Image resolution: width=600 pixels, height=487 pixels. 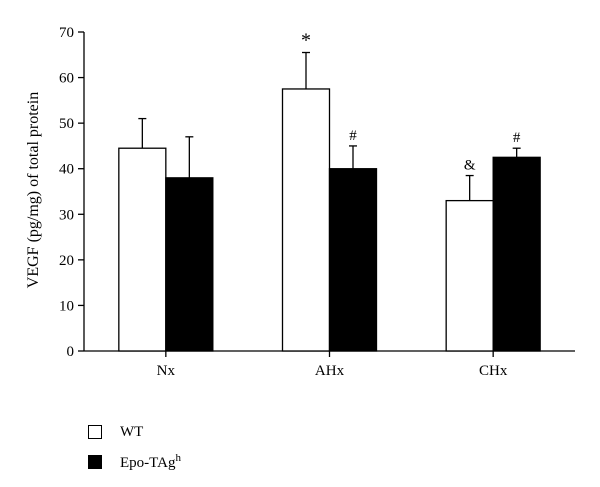 What do you see at coordinates (66, 306) in the screenshot?
I see `y-tick-label: 10` at bounding box center [66, 306].